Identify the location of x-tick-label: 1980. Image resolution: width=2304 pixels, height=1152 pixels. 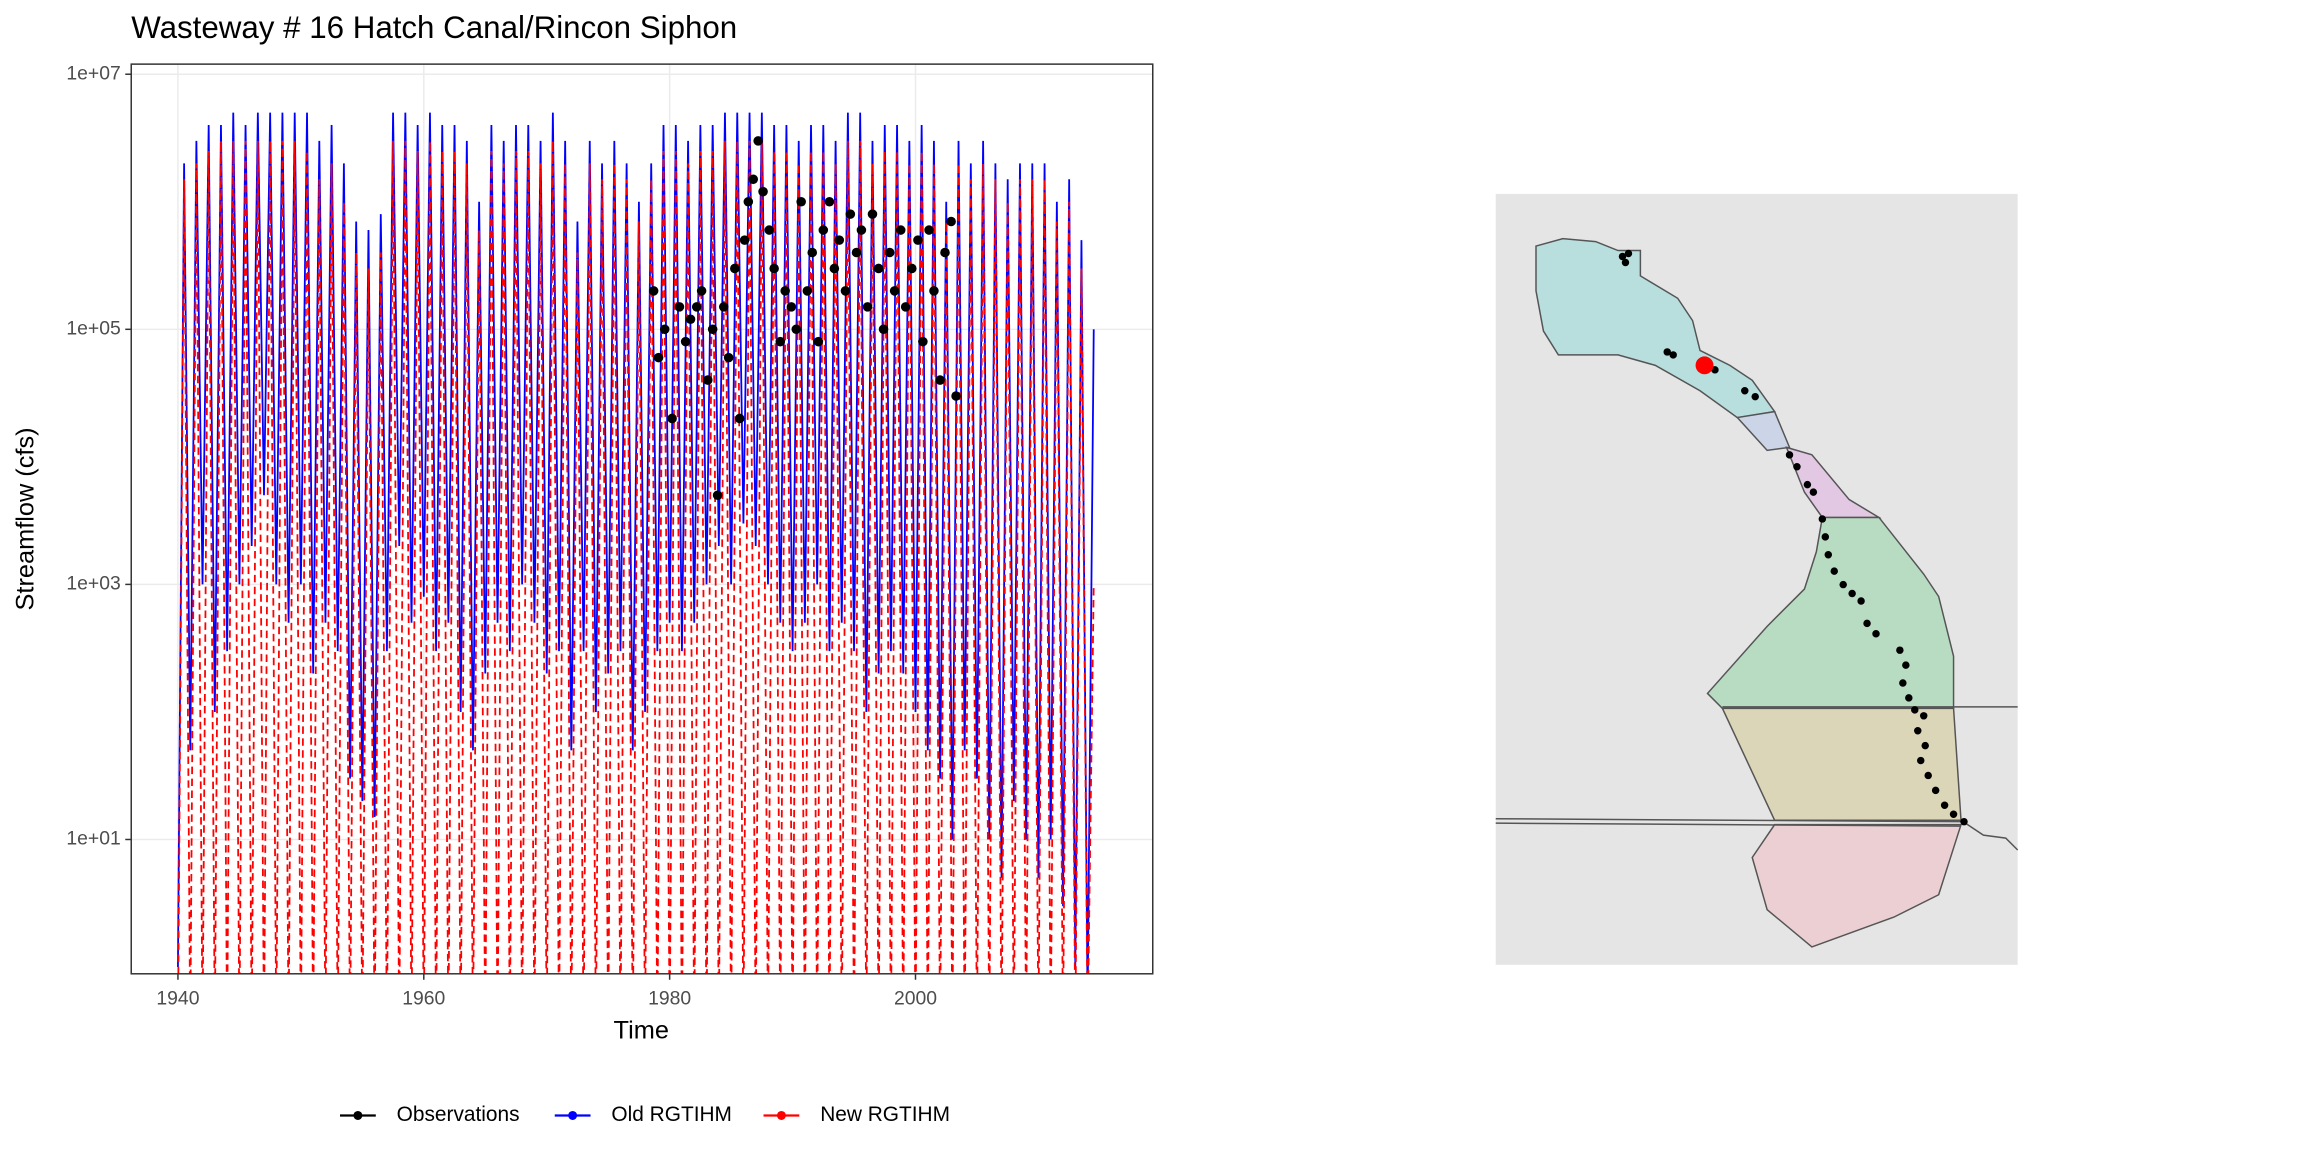
(669, 998).